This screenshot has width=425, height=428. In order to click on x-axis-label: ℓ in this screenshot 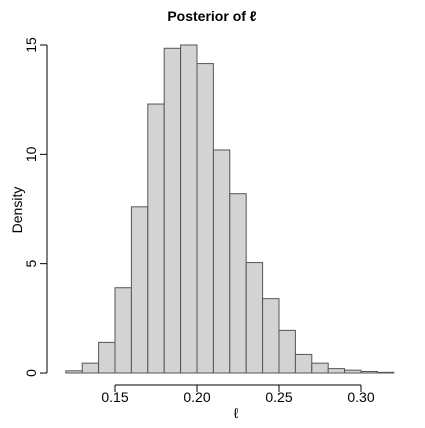, I will do `click(236, 413)`.